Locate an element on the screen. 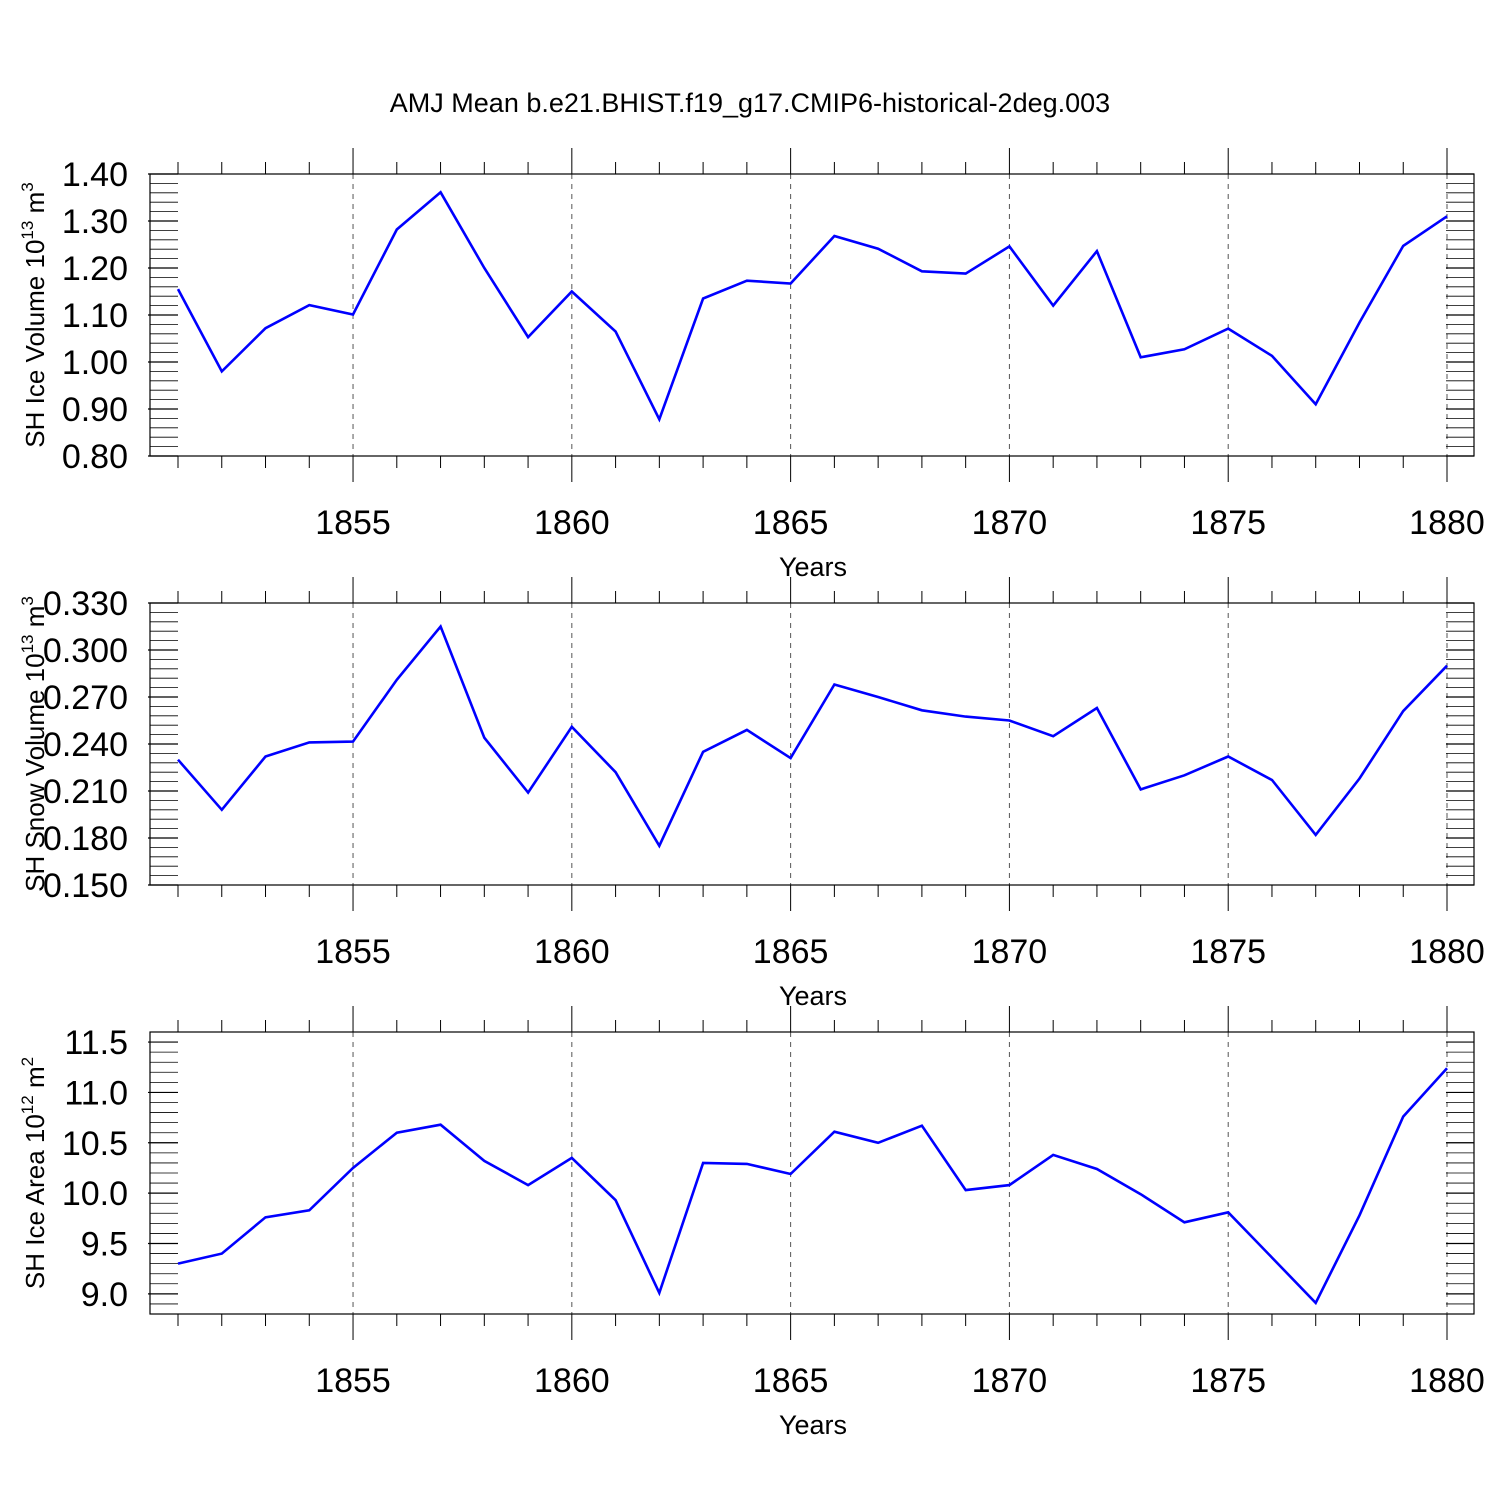  y-tick-label: 0.330 is located at coordinates (85, 604).